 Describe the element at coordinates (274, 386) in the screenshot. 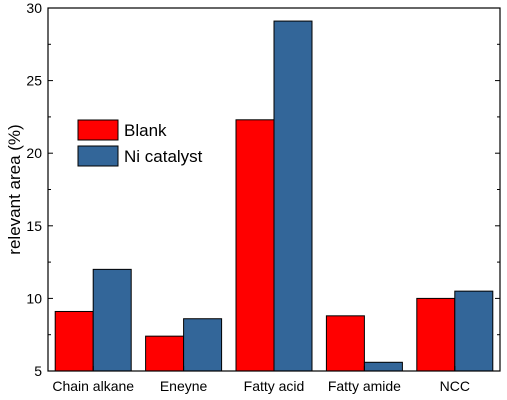

I see `x-tick-label: Fatty acid` at that location.